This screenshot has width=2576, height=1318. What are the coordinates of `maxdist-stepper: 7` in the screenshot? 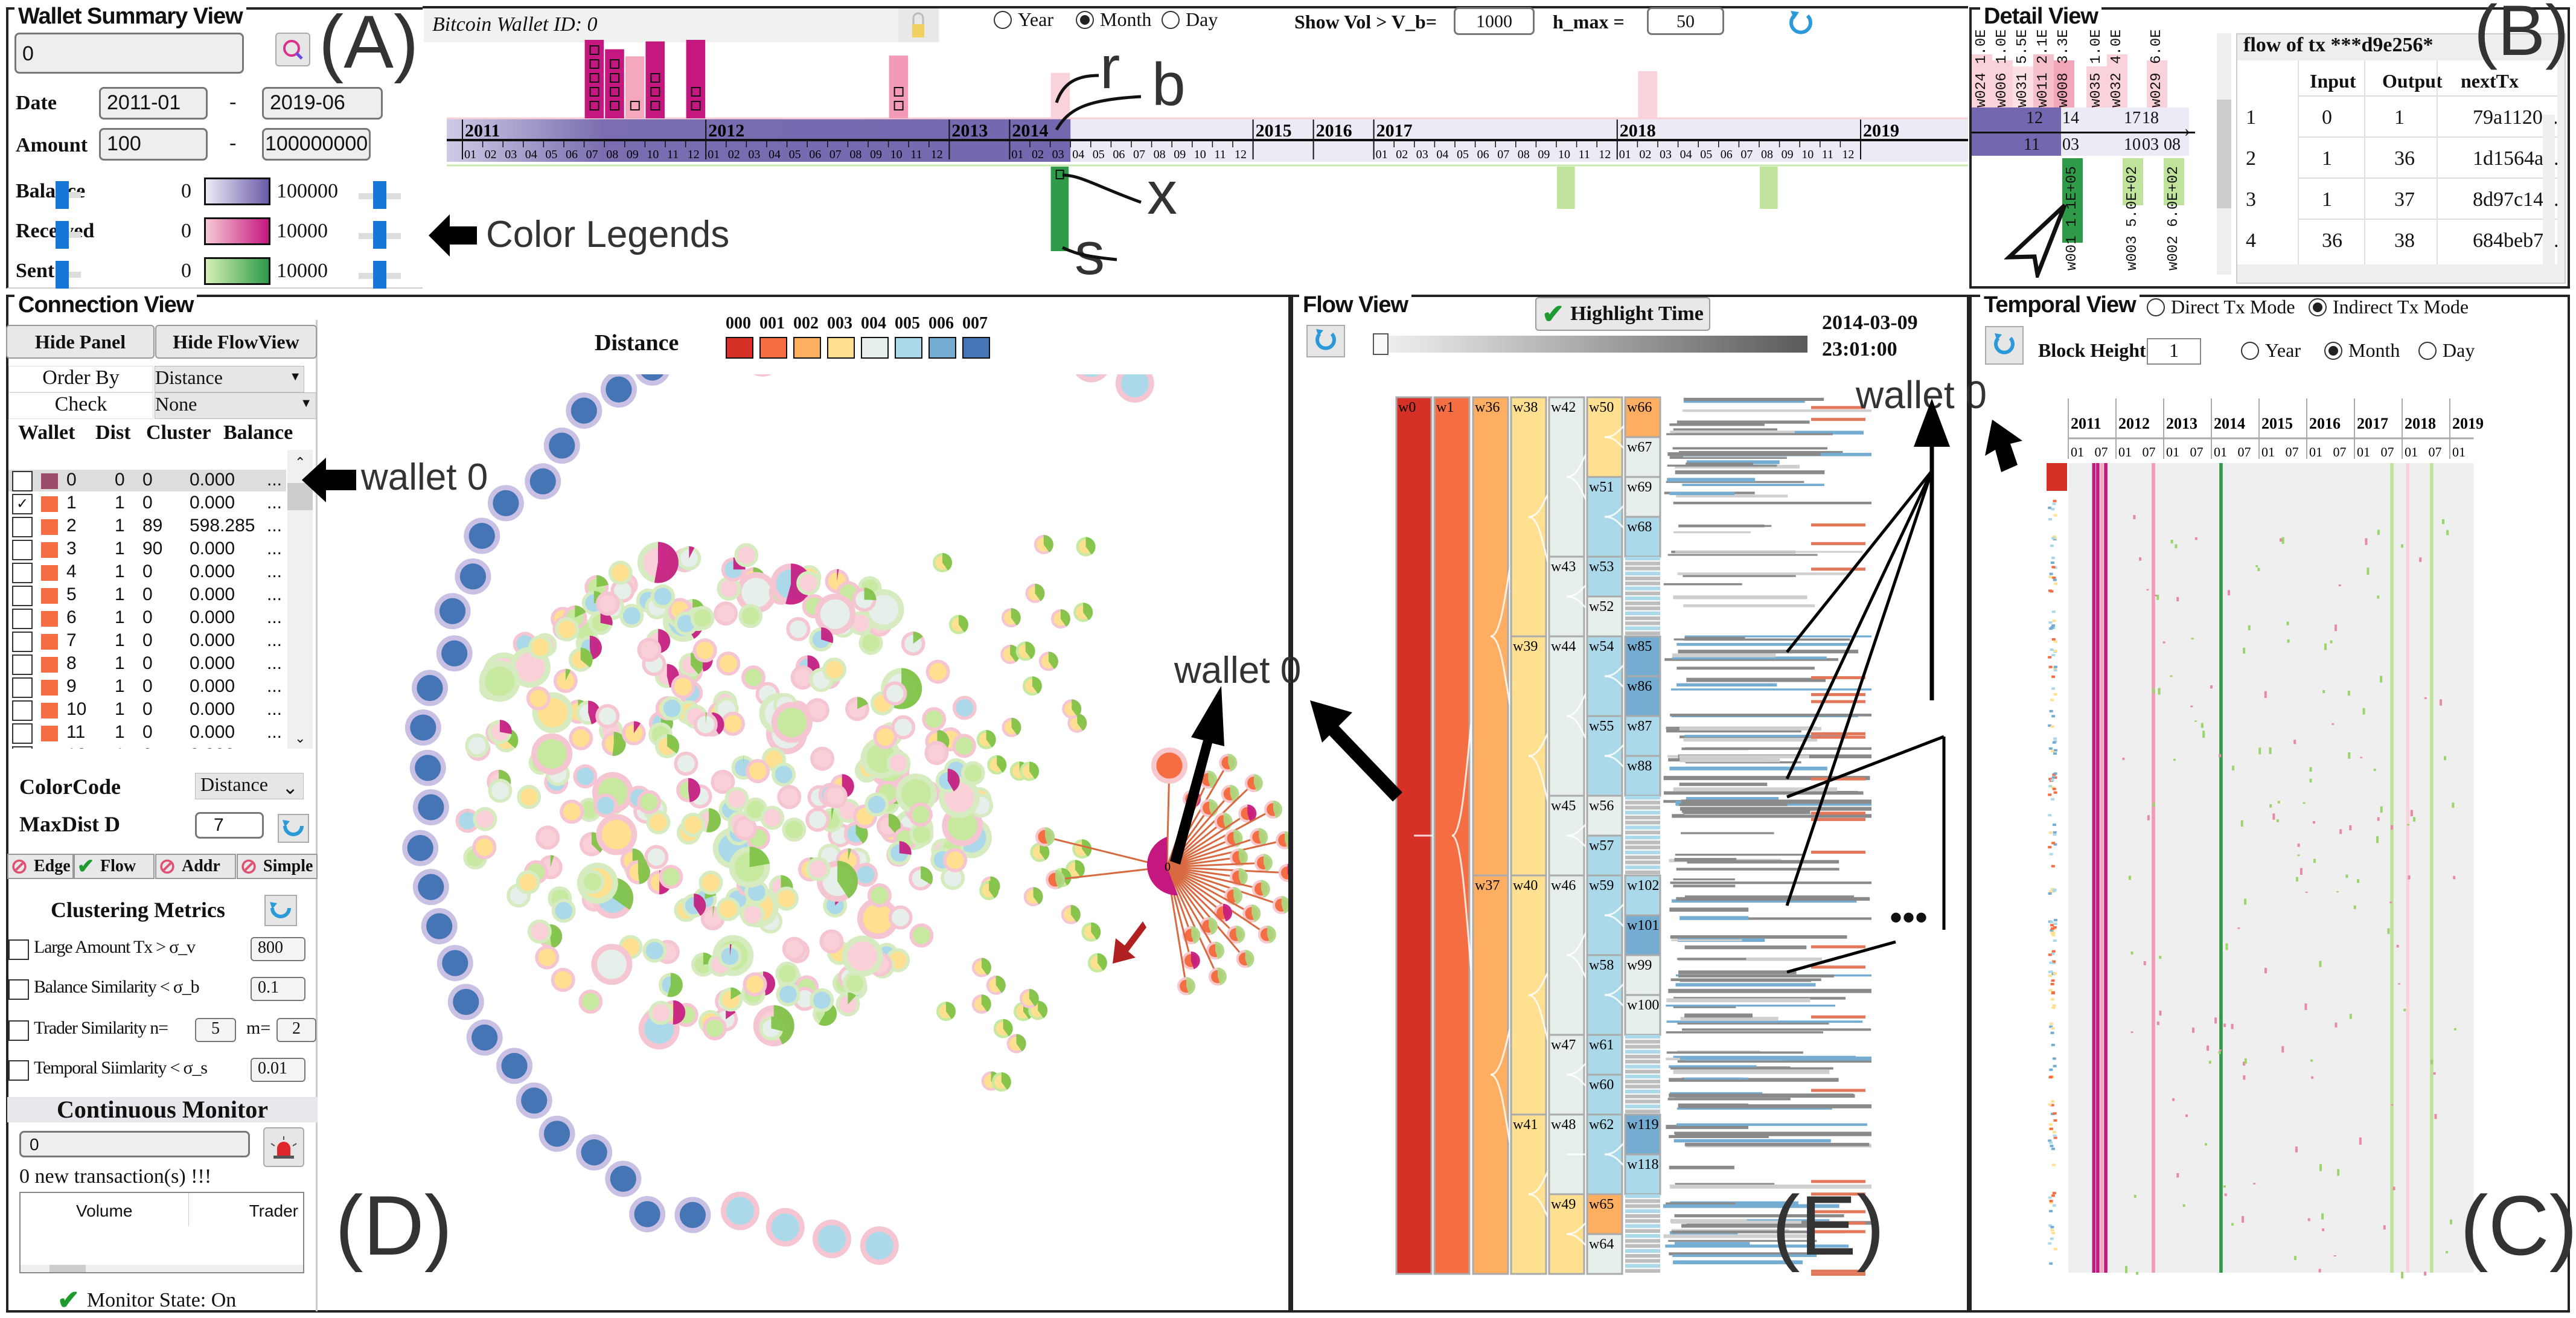 It's located at (229, 825).